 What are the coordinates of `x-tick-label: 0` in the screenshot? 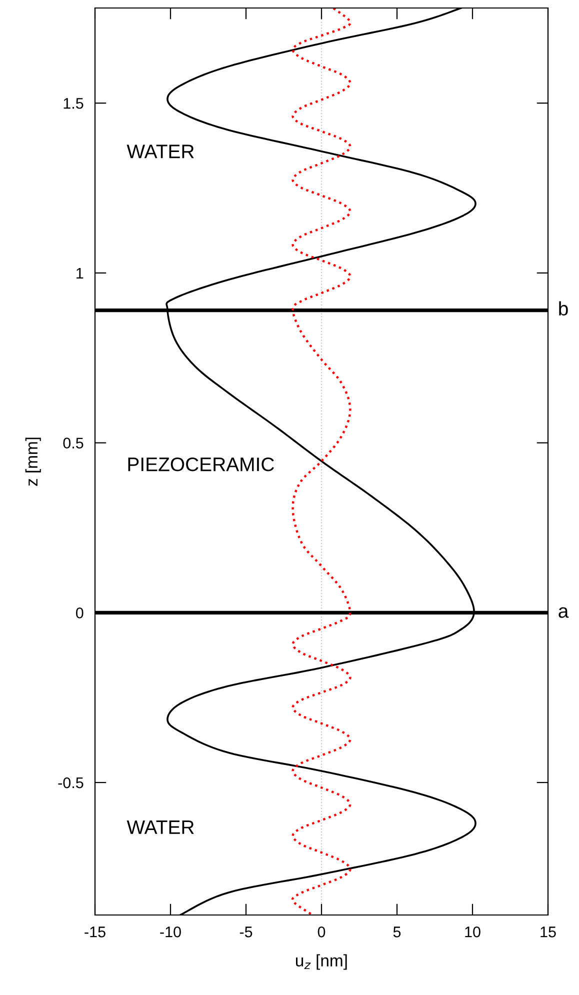 It's located at (322, 932).